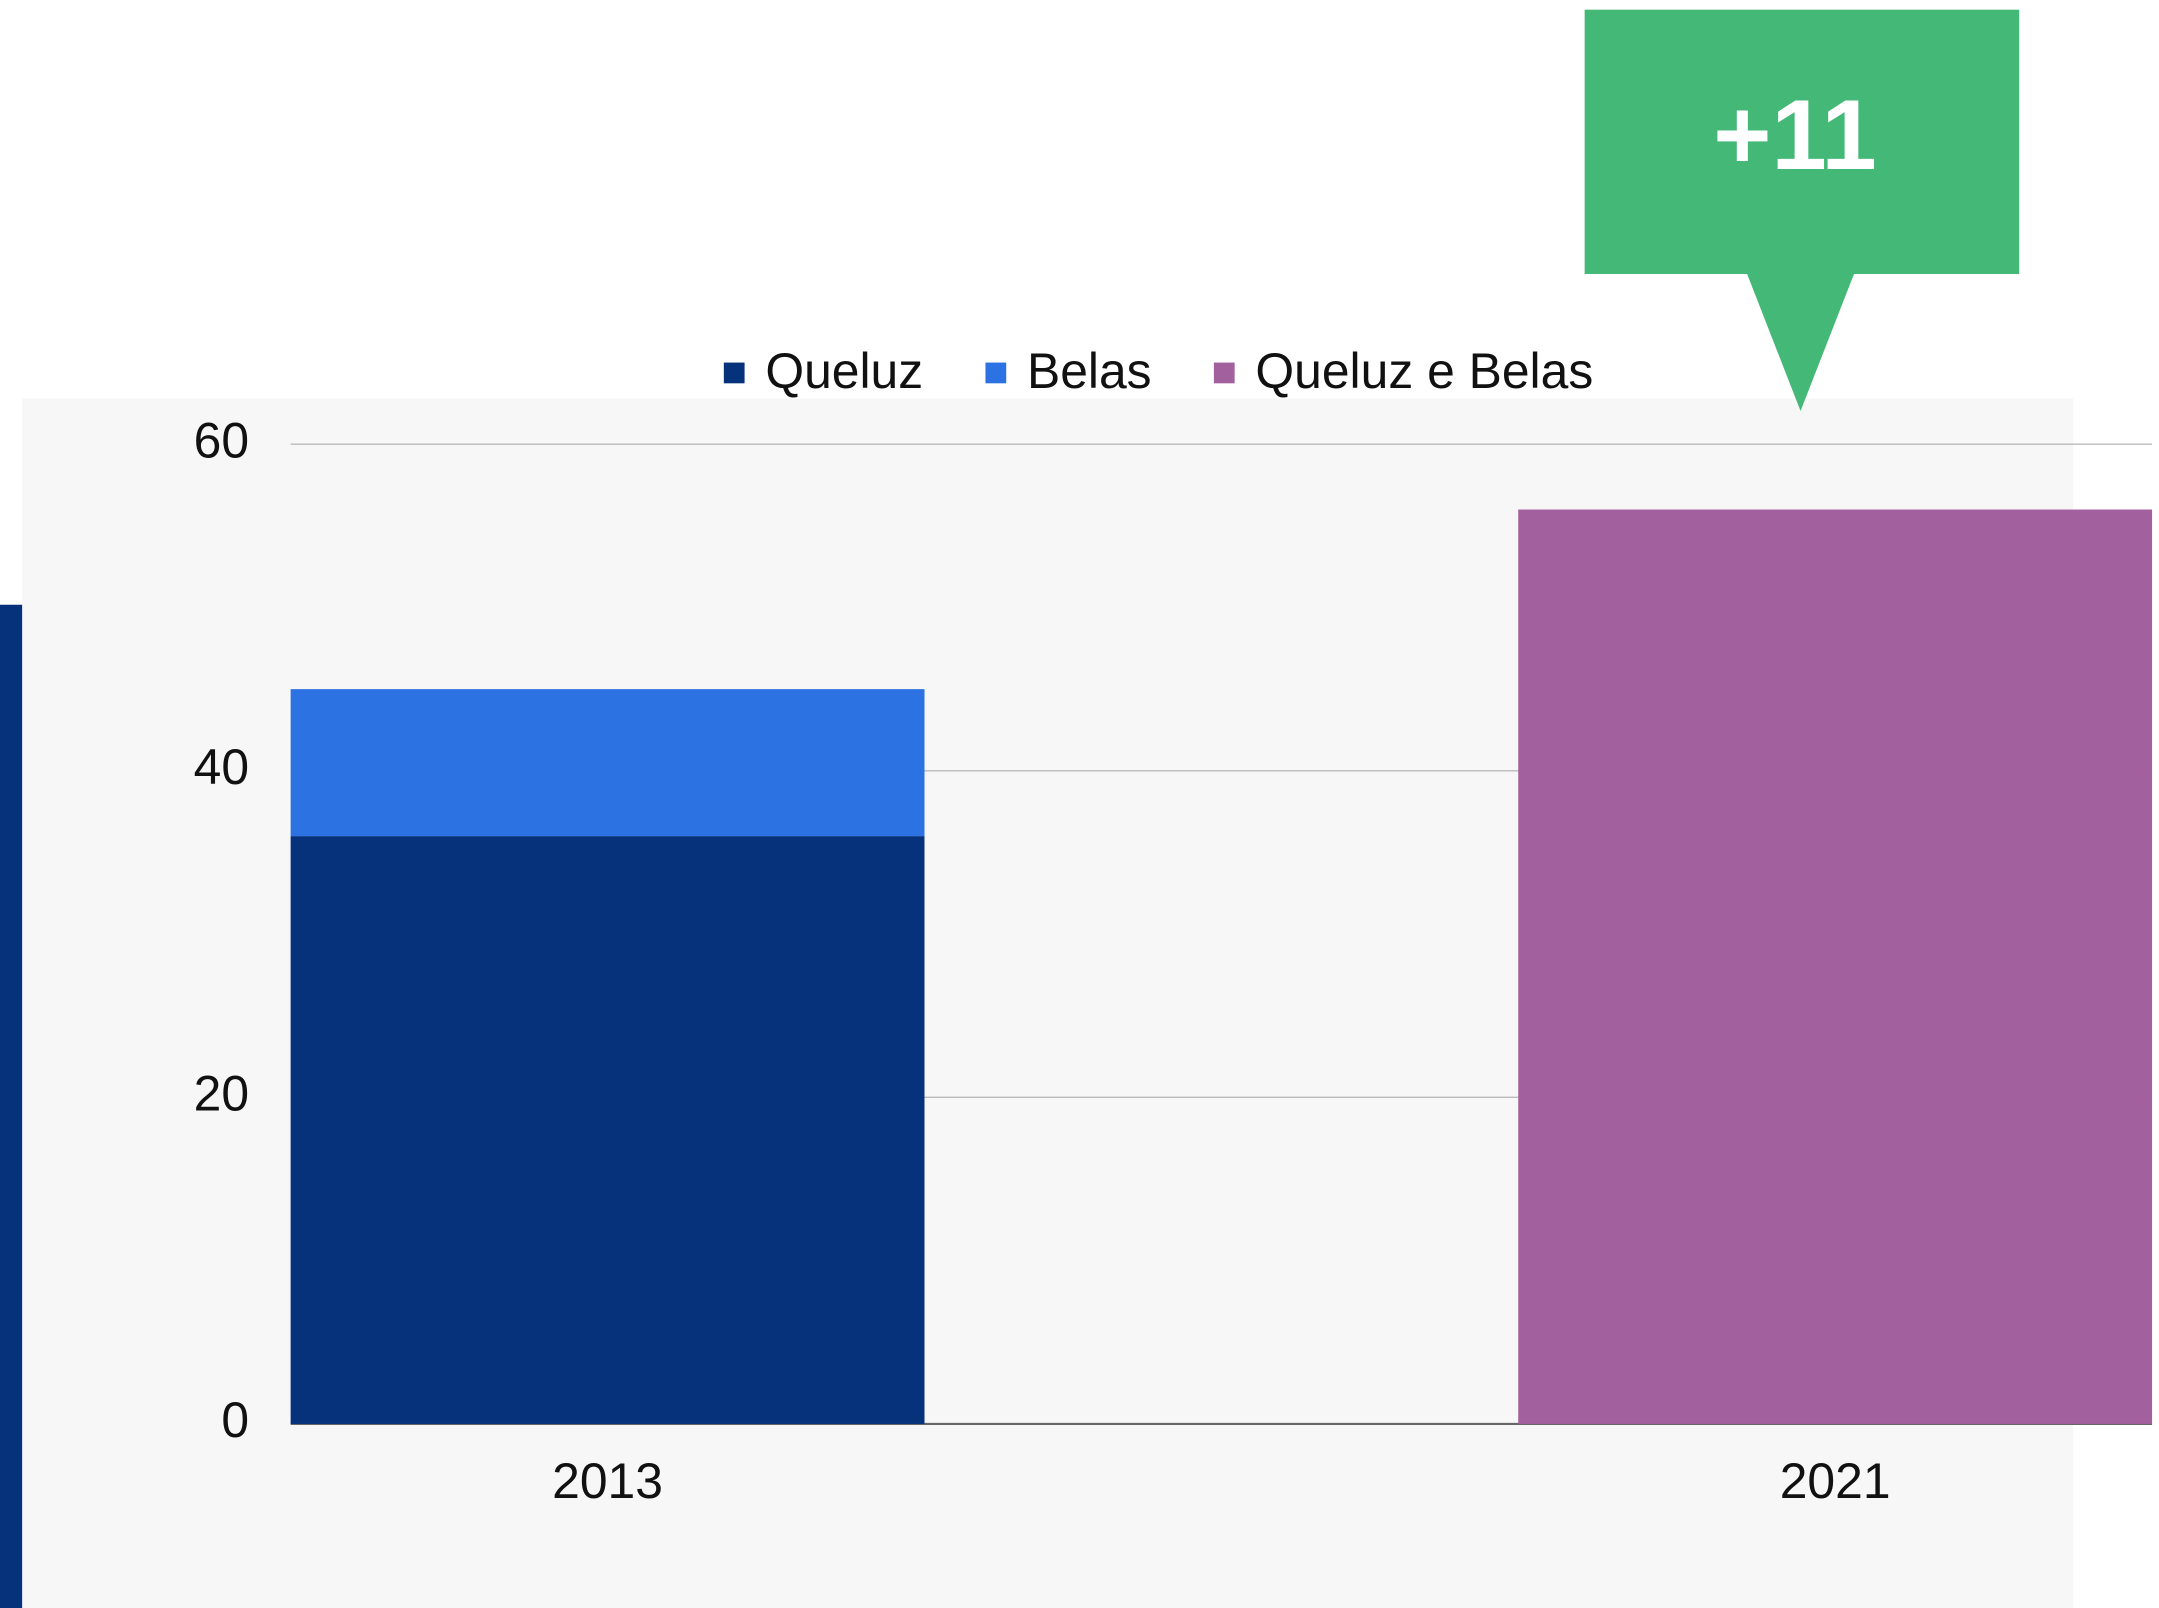 This screenshot has height=1608, width=2159. What do you see at coordinates (235, 1420) in the screenshot?
I see `y-tick-label: 0` at bounding box center [235, 1420].